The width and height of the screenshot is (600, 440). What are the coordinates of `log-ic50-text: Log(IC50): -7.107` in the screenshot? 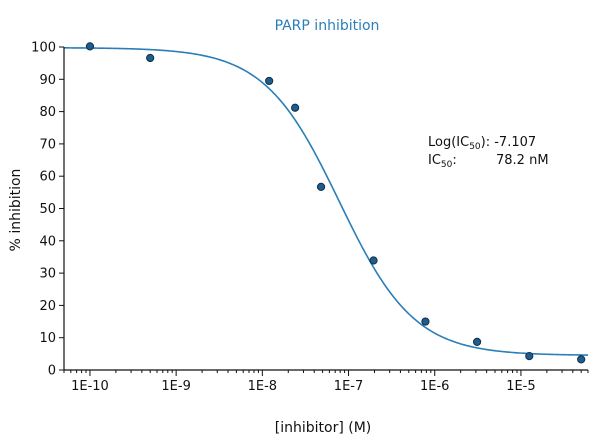 It's located at (482, 143).